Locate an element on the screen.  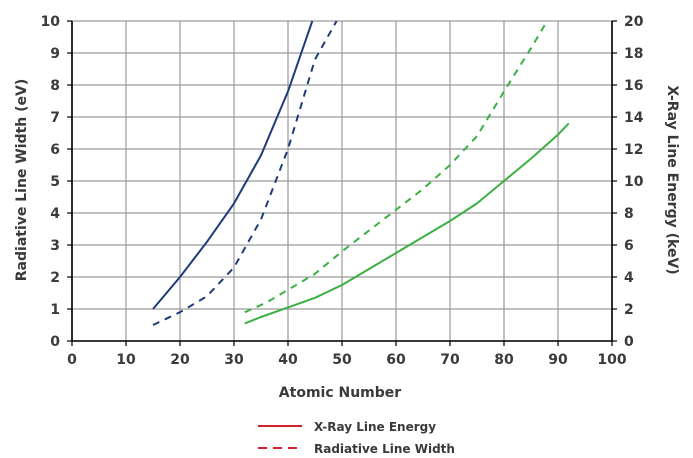
y-left-tick-label: 2 is located at coordinates (55, 278).